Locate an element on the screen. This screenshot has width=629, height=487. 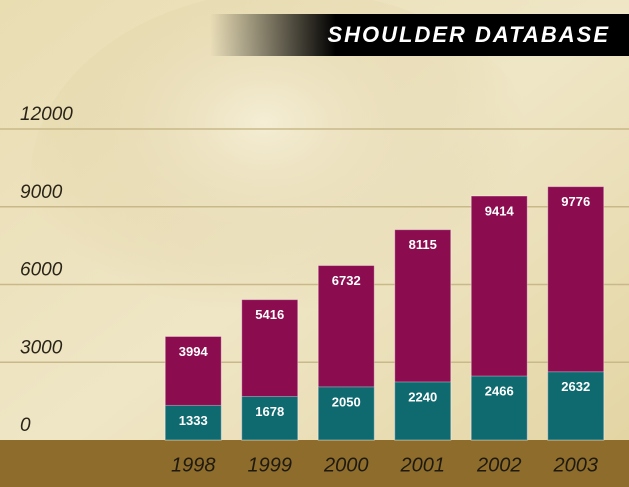
axis-band is located at coordinates (314, 463).